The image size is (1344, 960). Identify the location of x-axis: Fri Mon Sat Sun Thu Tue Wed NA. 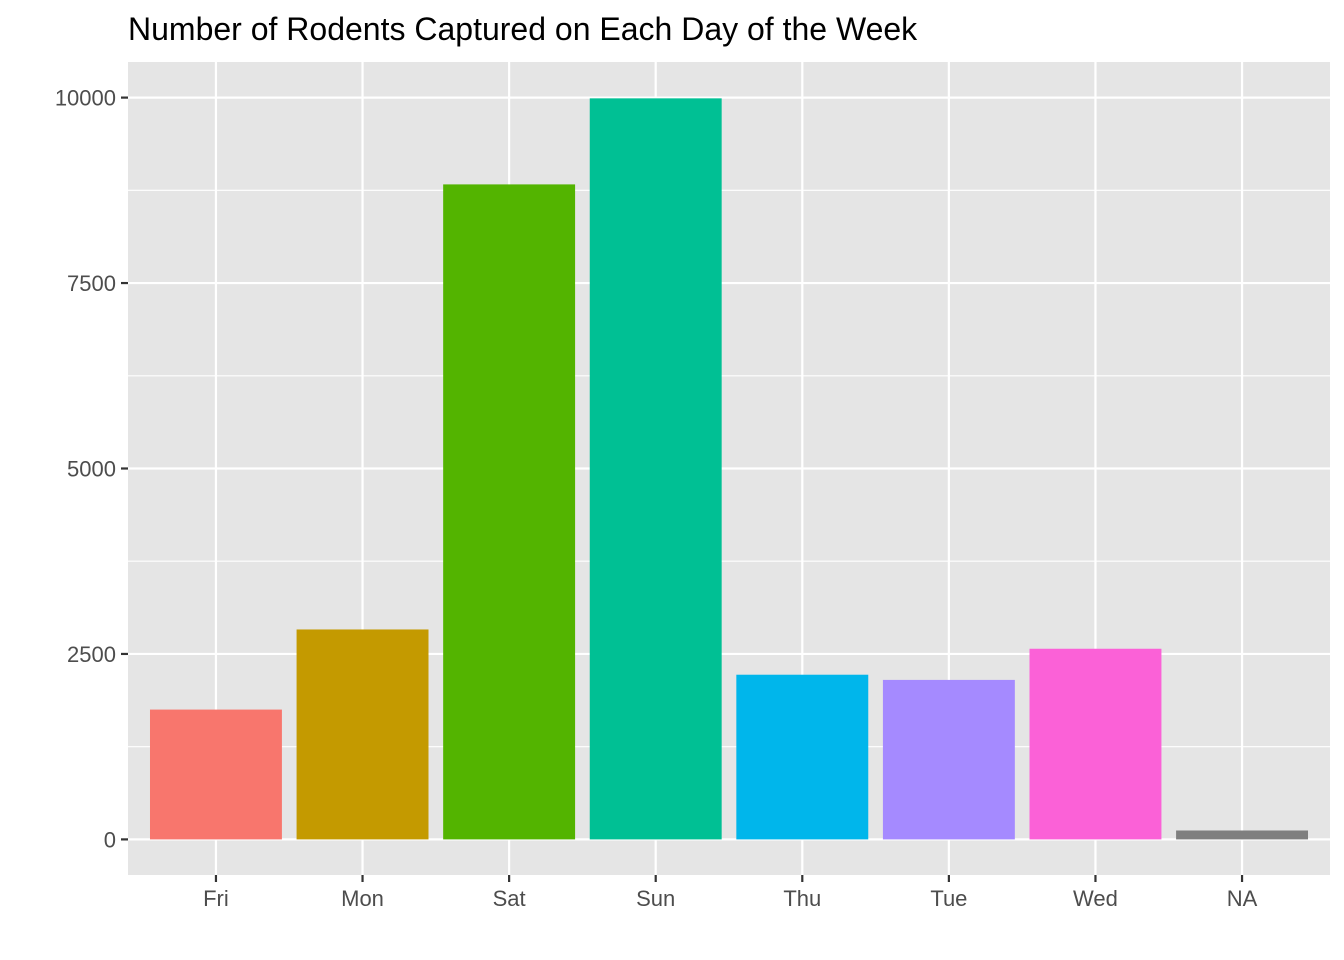
(730, 893).